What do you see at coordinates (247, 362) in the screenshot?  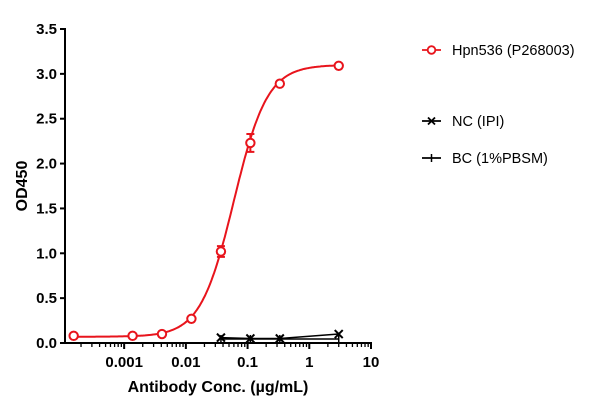 I see `x-tick-label: 0.1` at bounding box center [247, 362].